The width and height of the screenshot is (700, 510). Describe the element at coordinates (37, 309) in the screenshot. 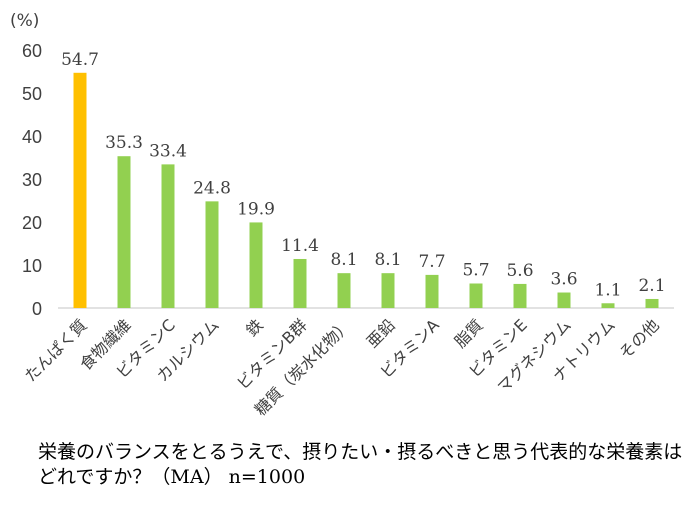

I see `y-tick-label: 0` at that location.